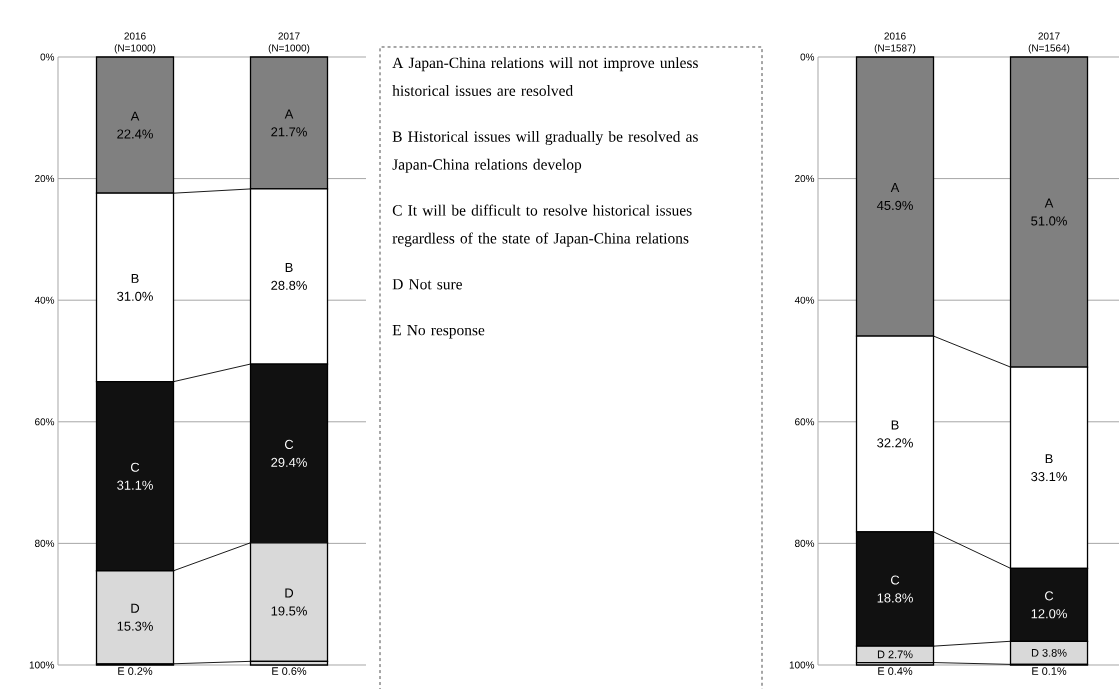  What do you see at coordinates (1049, 614) in the screenshot?
I see `data-label: 12.0%` at bounding box center [1049, 614].